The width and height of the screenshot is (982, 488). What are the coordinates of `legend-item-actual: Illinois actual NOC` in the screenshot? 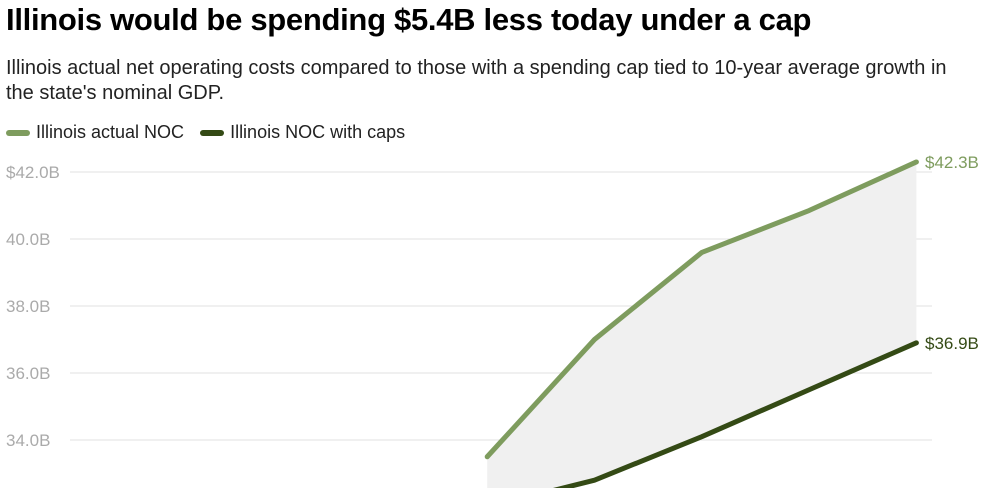 It's located at (95, 132).